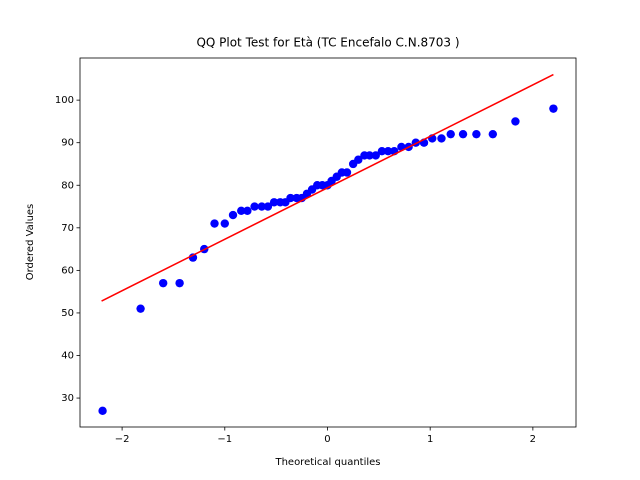 Image resolution: width=640 pixels, height=480 pixels. I want to click on y-tick-label: 90, so click(67, 143).